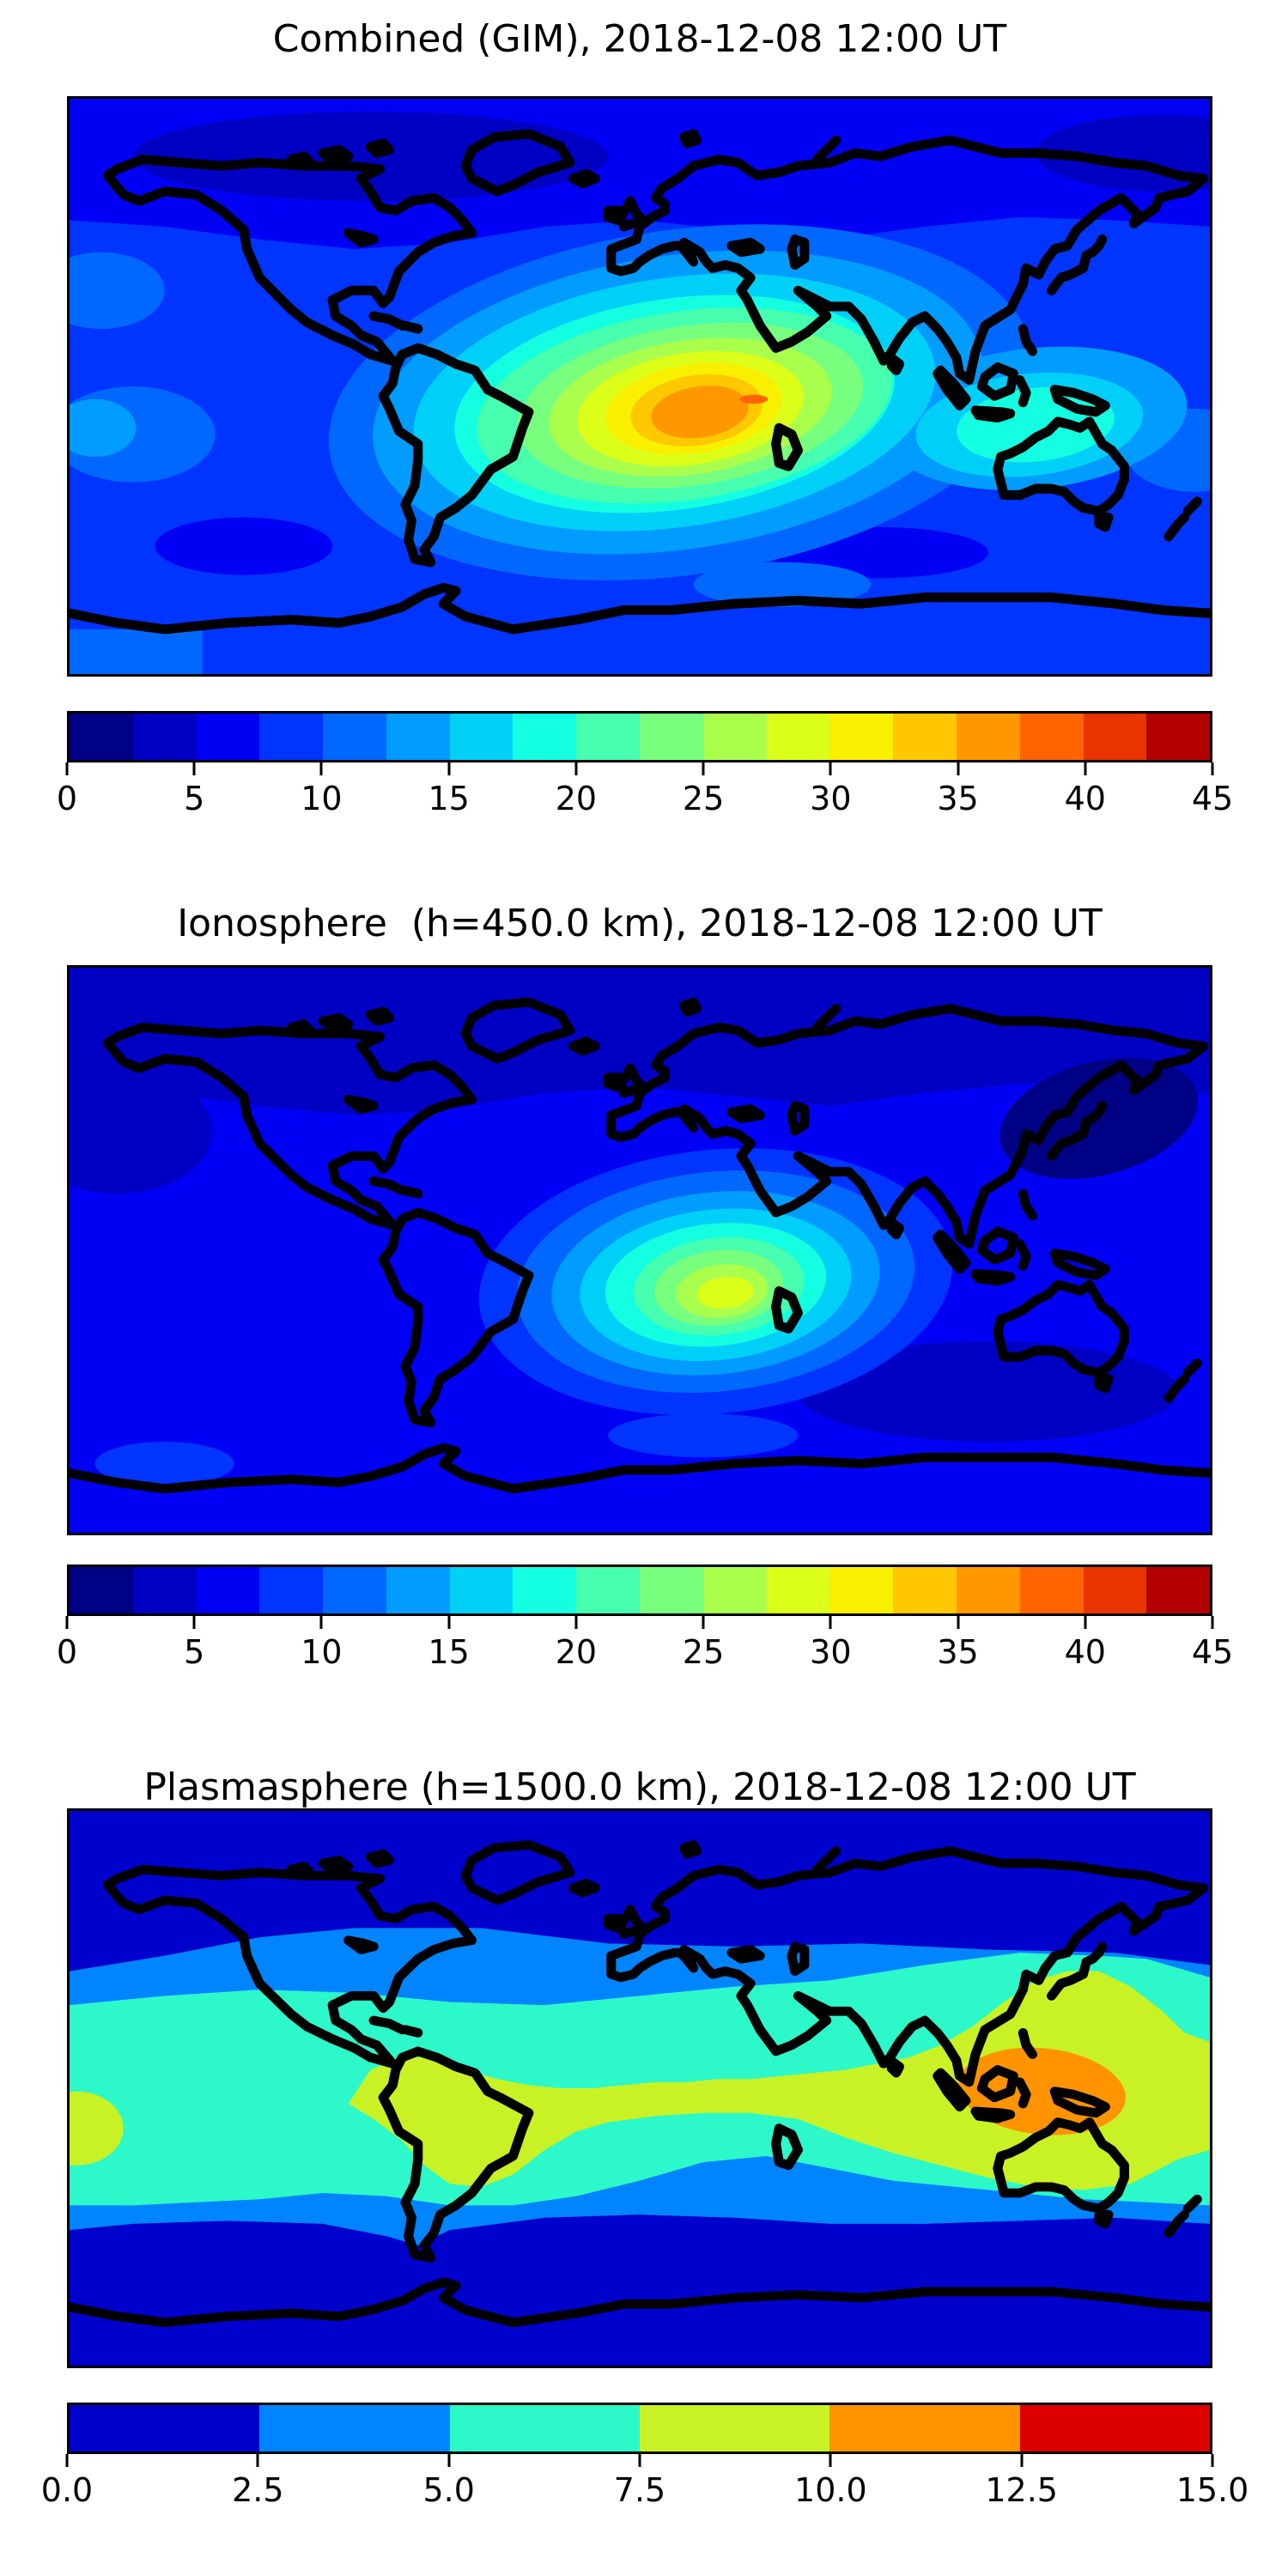 Image resolution: width=1288 pixels, height=2576 pixels. I want to click on colorbar-axis: 0.0 2.5 5.0 7.5 10.0 12.5 15.0, so click(645, 2488).